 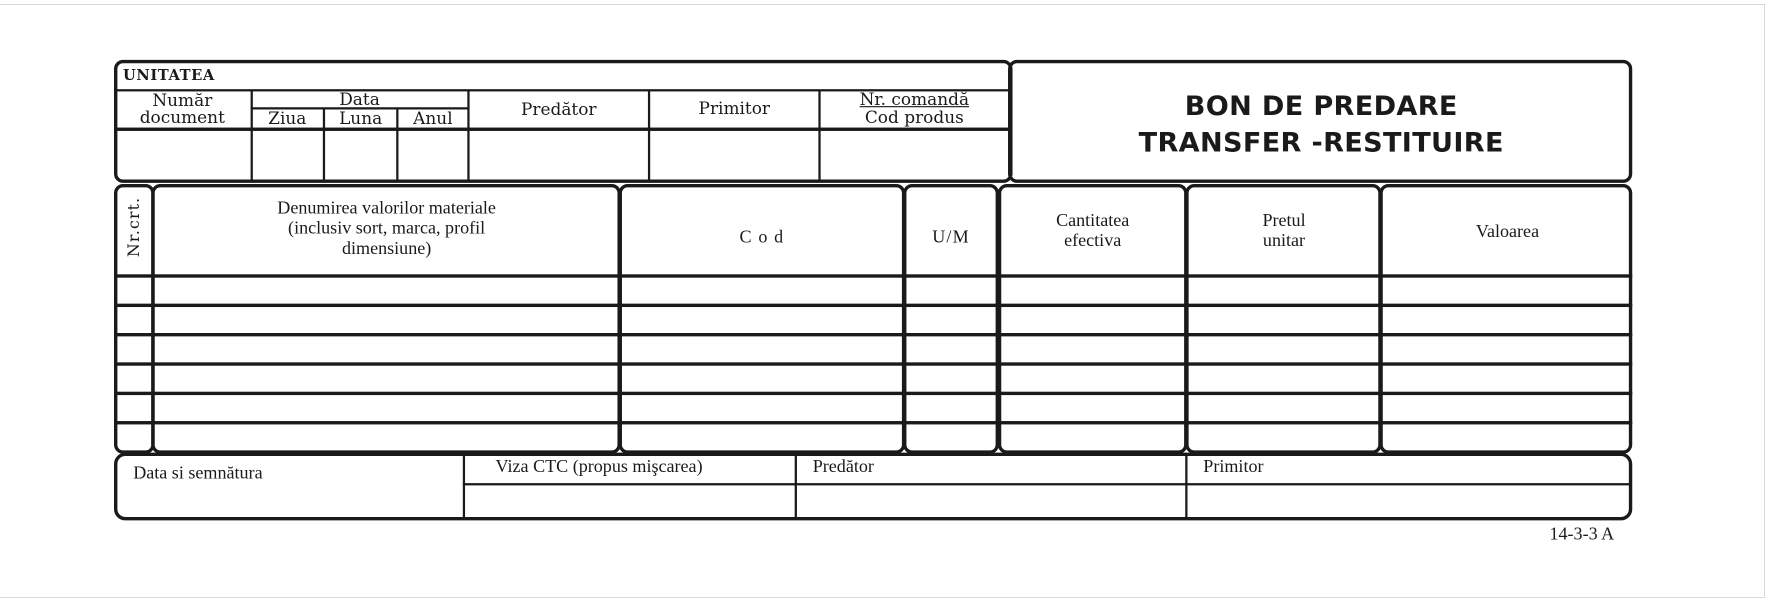 I want to click on giver-field, so click(x=559, y=156).